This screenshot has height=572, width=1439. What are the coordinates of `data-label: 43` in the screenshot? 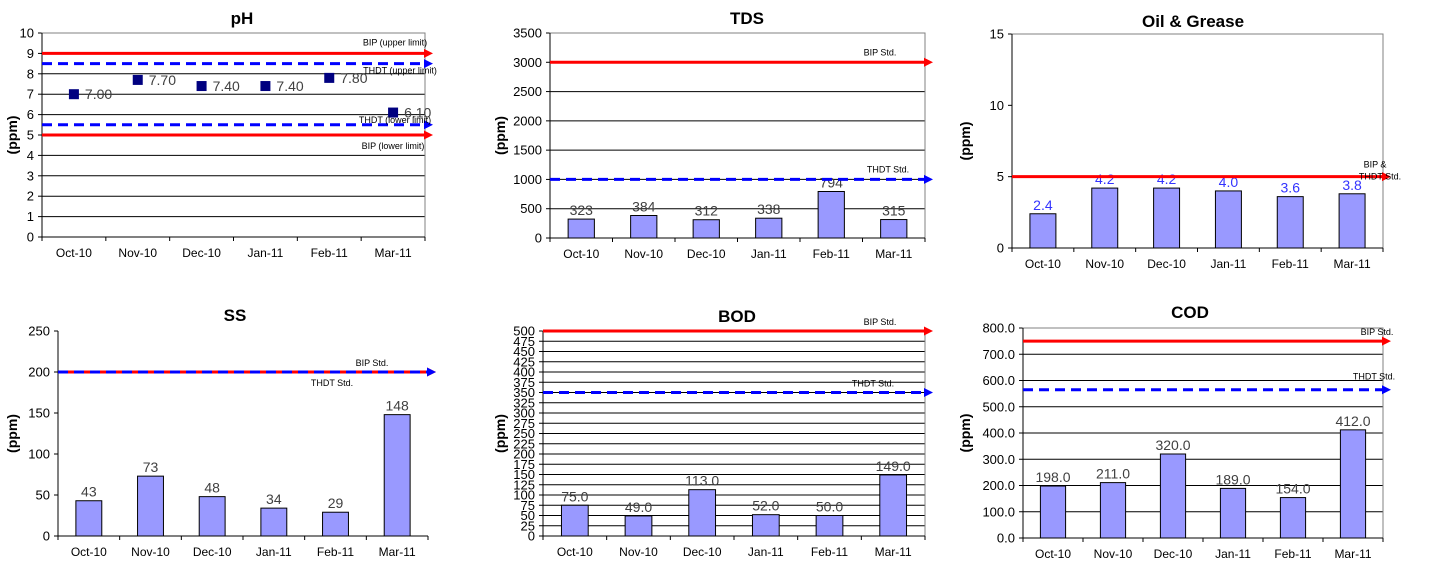 It's located at (89, 492).